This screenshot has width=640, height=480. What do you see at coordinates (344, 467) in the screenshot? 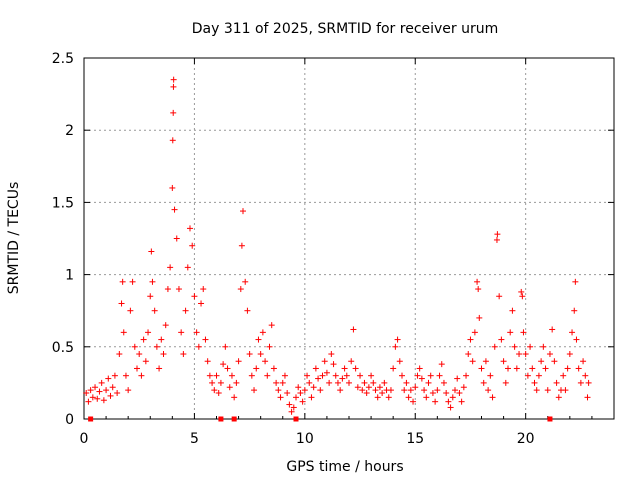
I see `x-axis-label: GPS time / hours` at bounding box center [344, 467].